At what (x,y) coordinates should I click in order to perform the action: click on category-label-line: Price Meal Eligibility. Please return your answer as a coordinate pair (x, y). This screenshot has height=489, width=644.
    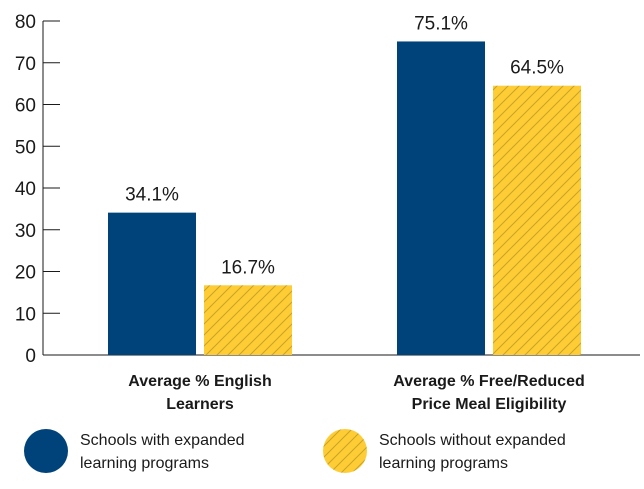
    Looking at the image, I should click on (489, 404).